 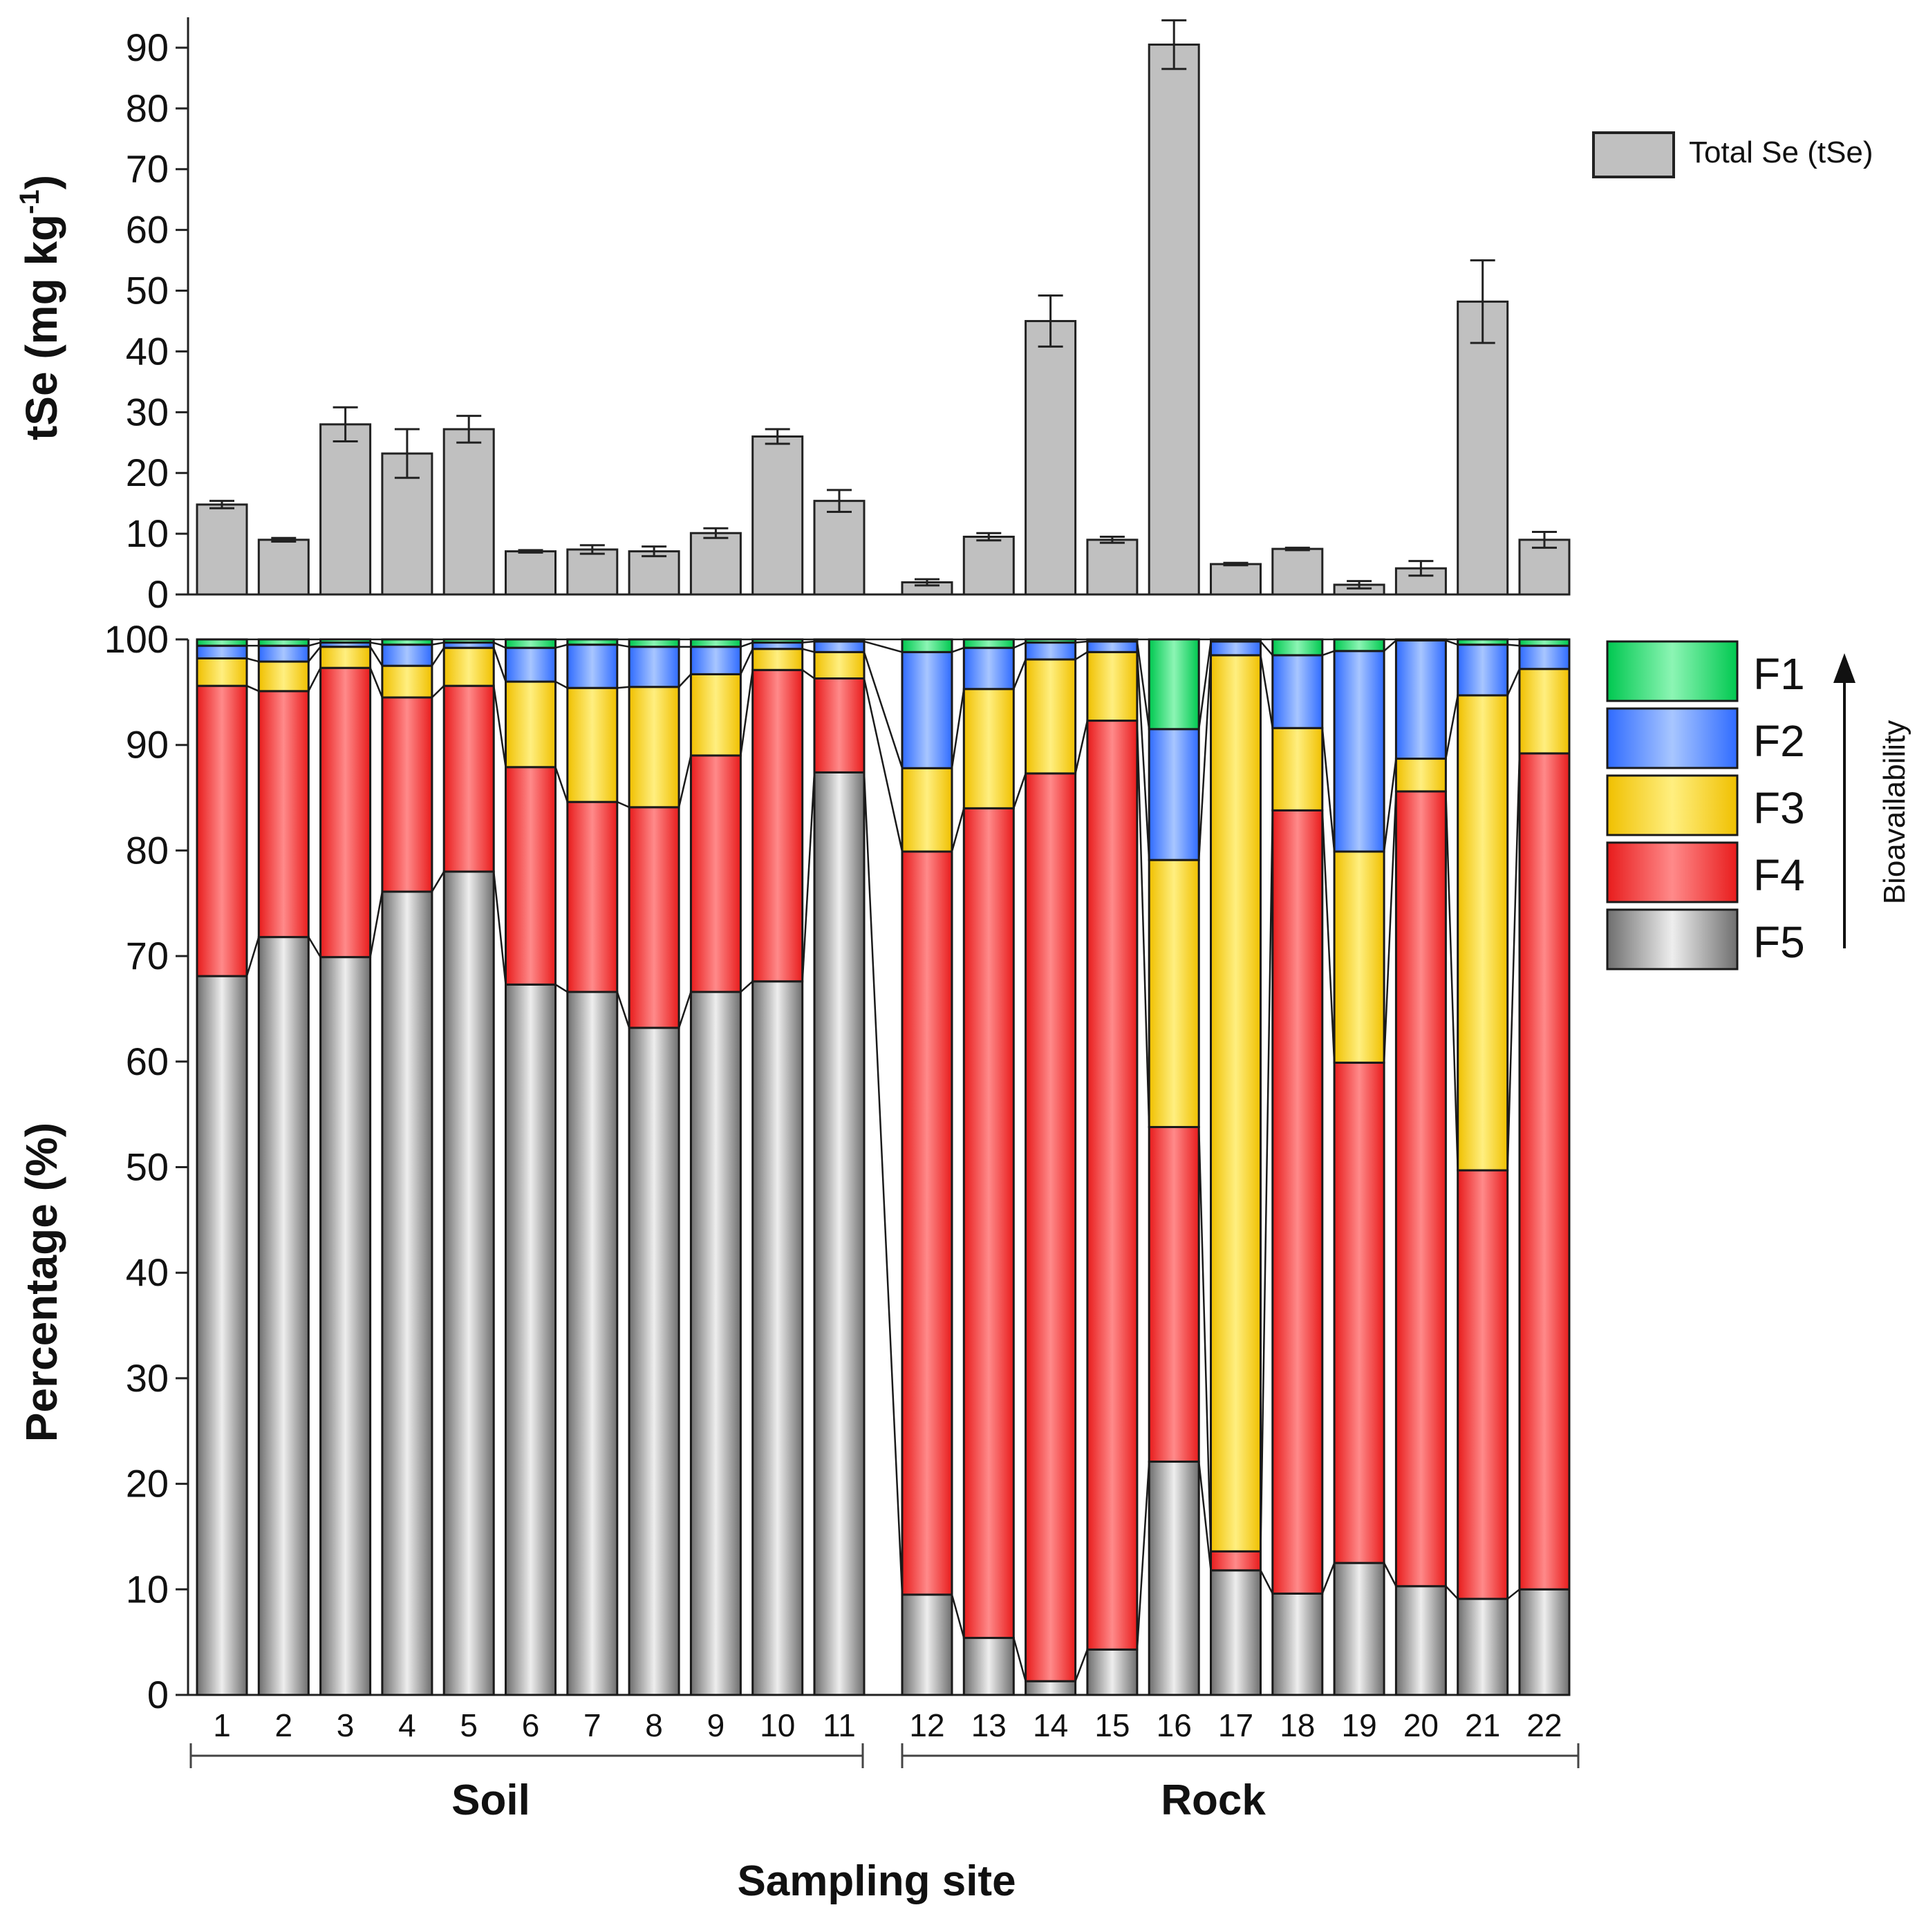 I want to click on x-tick-label: 6, so click(x=531, y=1725).